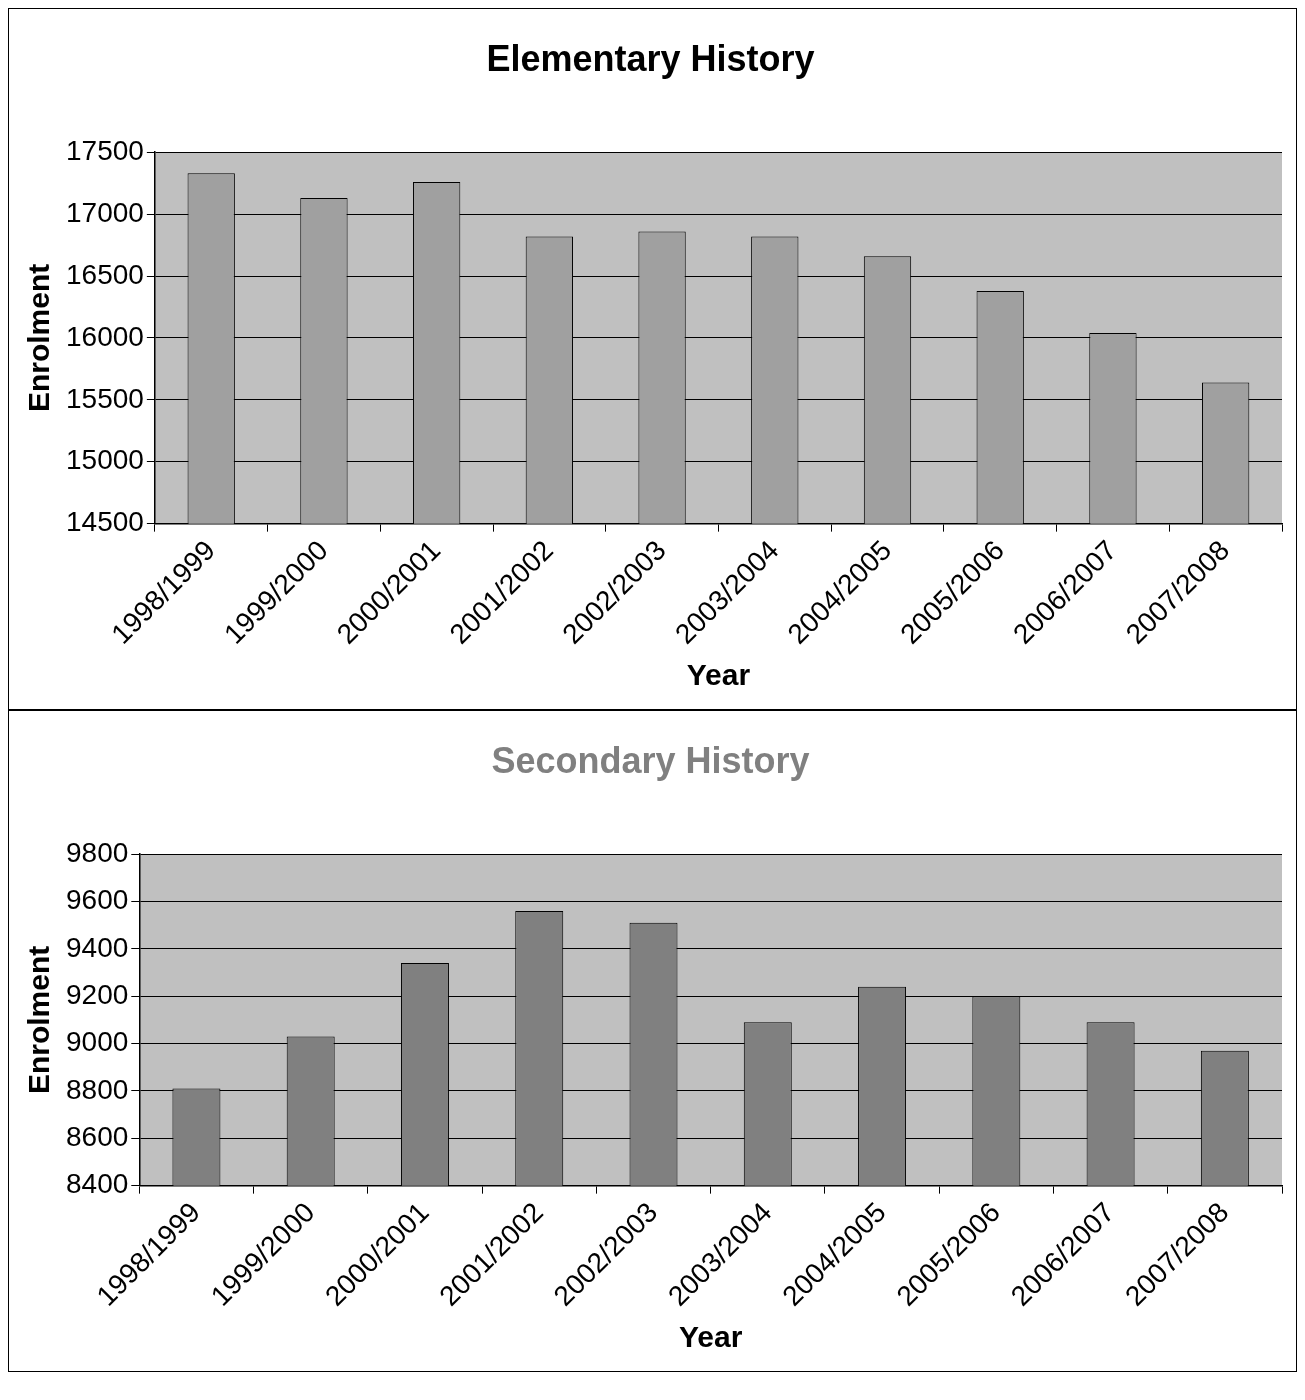 The width and height of the screenshot is (1305, 1400). What do you see at coordinates (97, 1089) in the screenshot?
I see `y-tick-label: 8800` at bounding box center [97, 1089].